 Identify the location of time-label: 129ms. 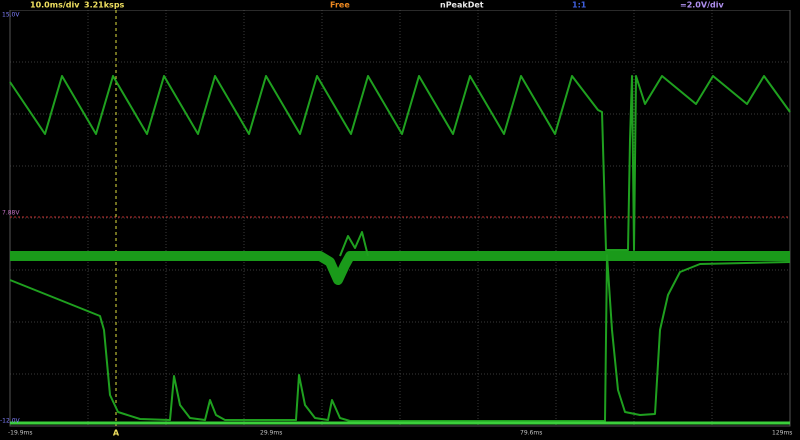
(782, 433).